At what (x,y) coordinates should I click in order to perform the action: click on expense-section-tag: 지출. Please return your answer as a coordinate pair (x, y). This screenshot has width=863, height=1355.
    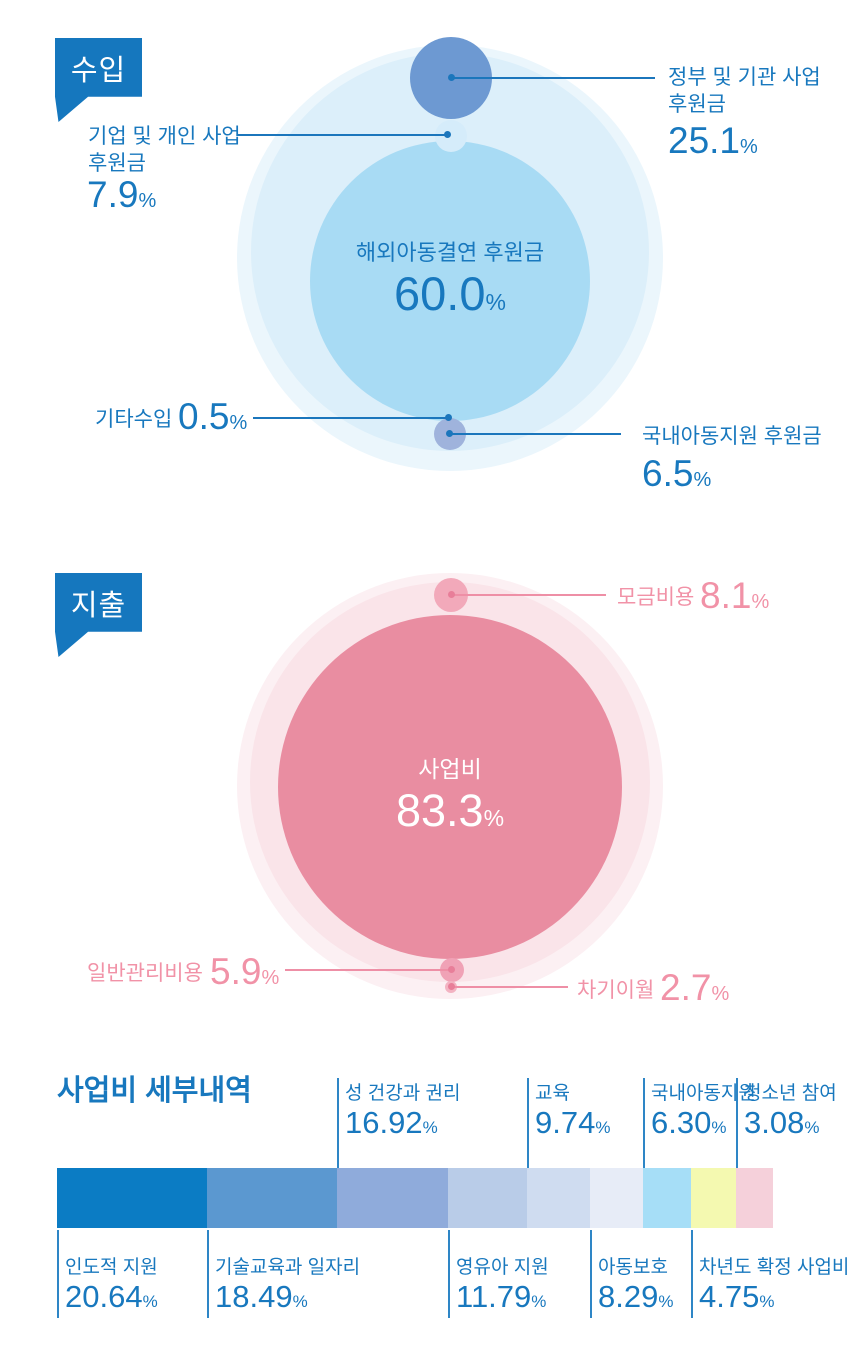
    Looking at the image, I should click on (98, 615).